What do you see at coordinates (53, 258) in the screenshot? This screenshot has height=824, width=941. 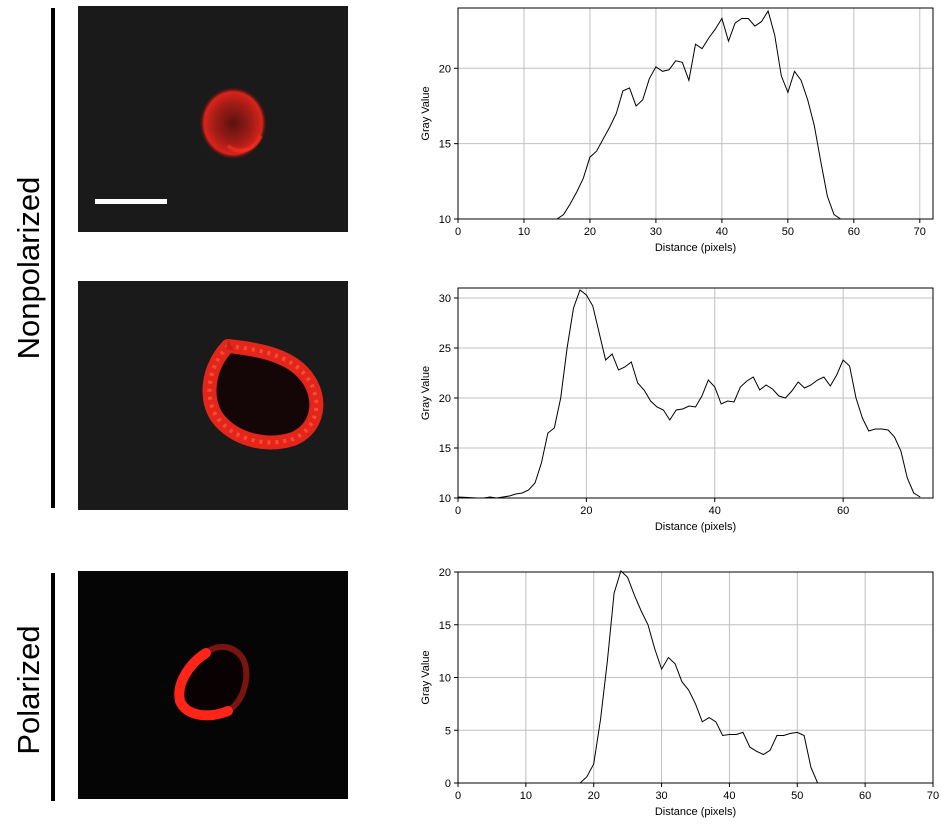 I see `nonpolarized-group-bar` at bounding box center [53, 258].